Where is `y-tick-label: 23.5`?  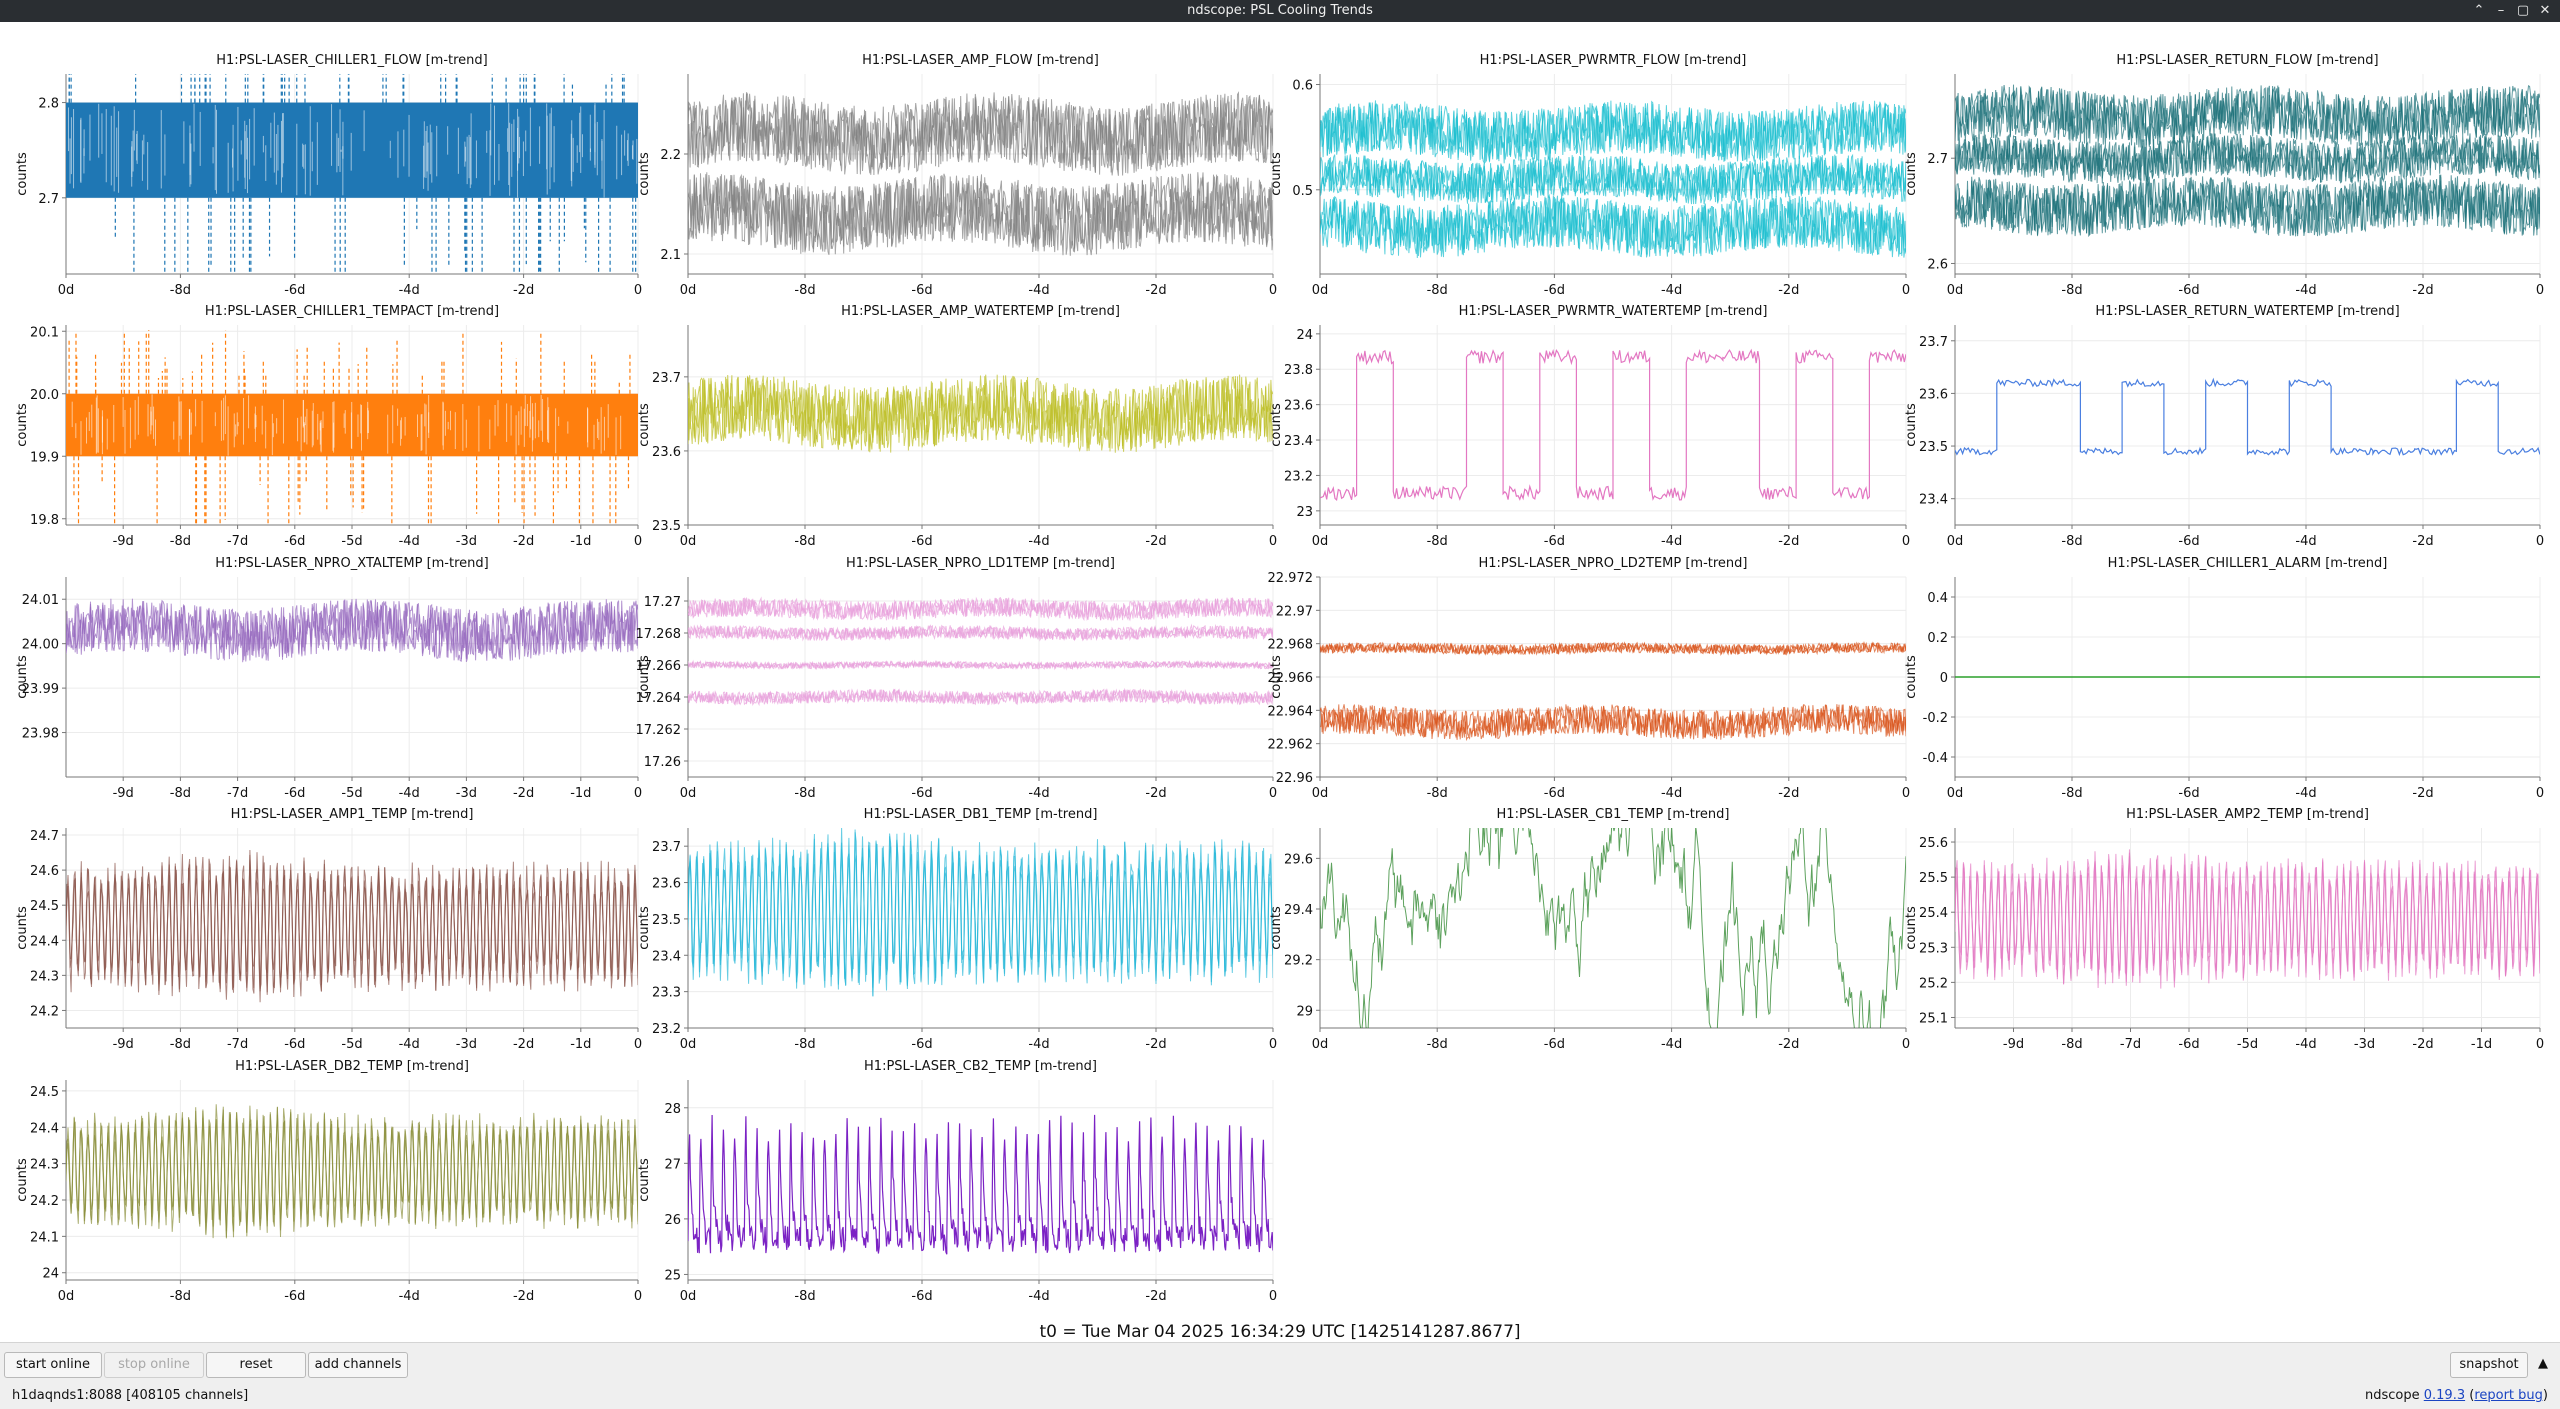 y-tick-label: 23.5 is located at coordinates (666, 920).